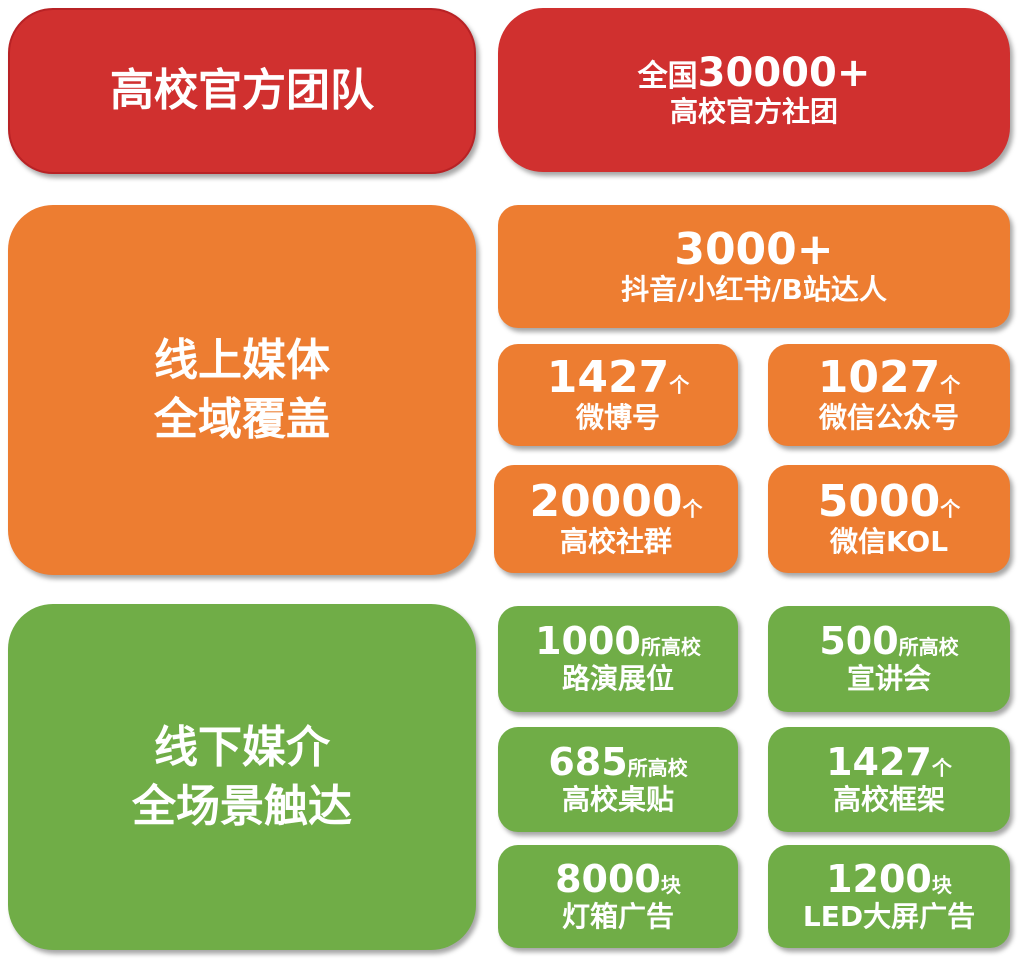  Describe the element at coordinates (242, 806) in the screenshot. I see `offline-title-line2: 全场景触达` at that location.